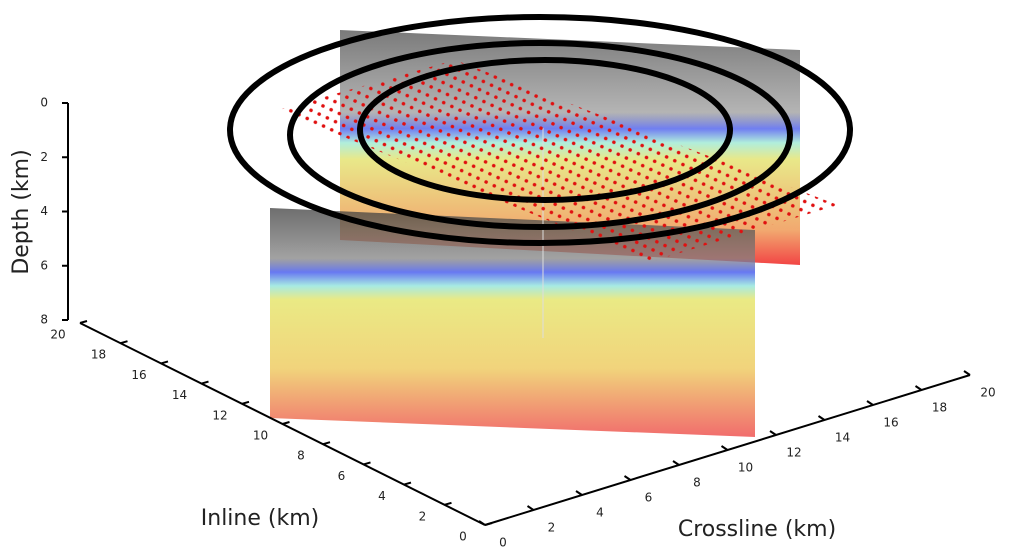 The image size is (1025, 557). I want to click on x-tick-label: 10, so click(260, 436).